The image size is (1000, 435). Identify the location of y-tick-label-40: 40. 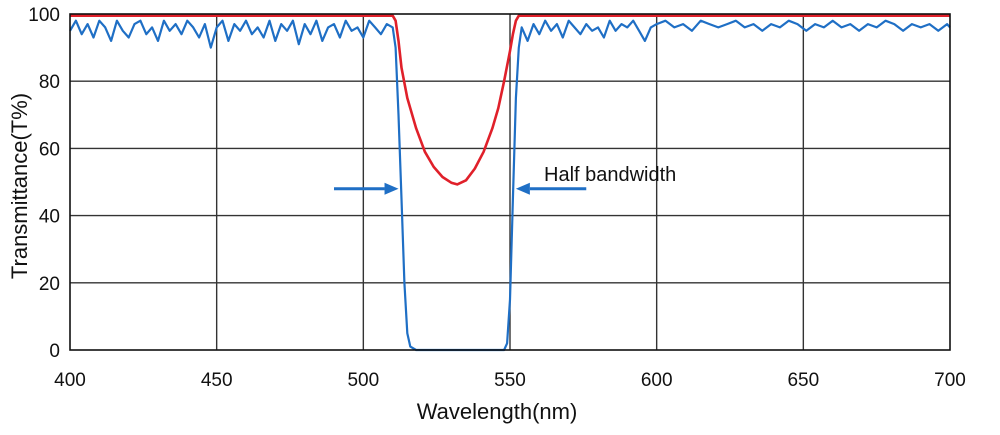
(49, 217).